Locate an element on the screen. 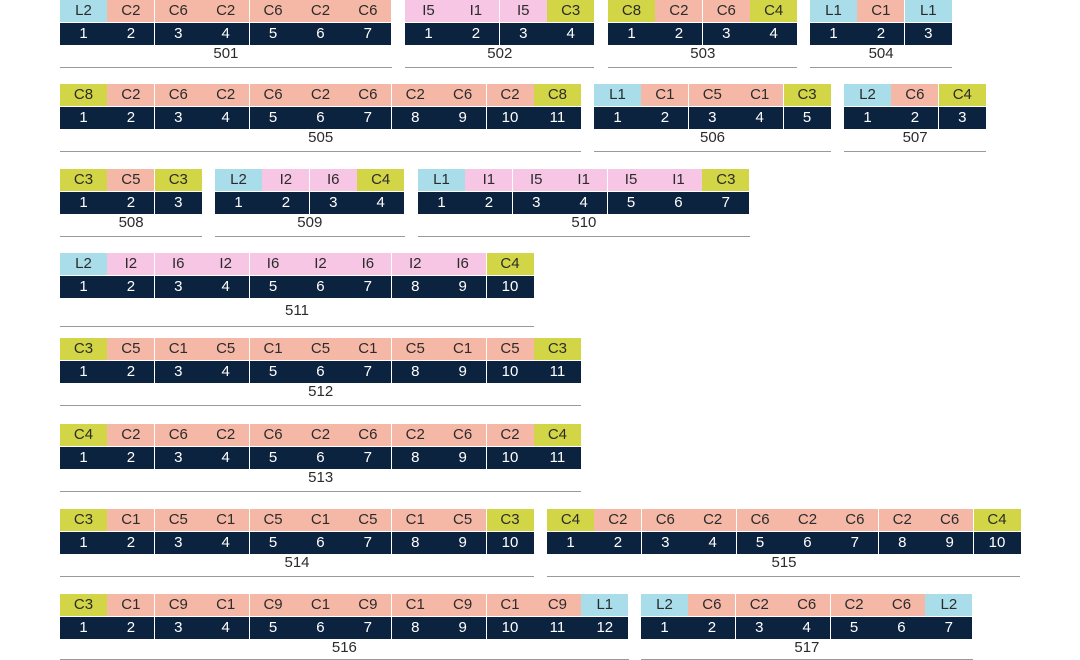 This screenshot has height=660, width=1080. position-cell: C5 8 is located at coordinates (415, 360).